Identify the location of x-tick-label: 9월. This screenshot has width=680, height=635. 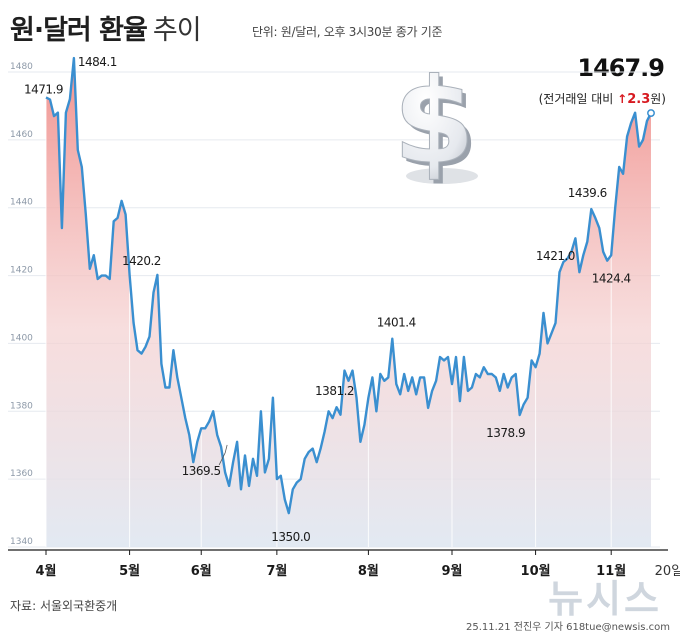
(451, 571).